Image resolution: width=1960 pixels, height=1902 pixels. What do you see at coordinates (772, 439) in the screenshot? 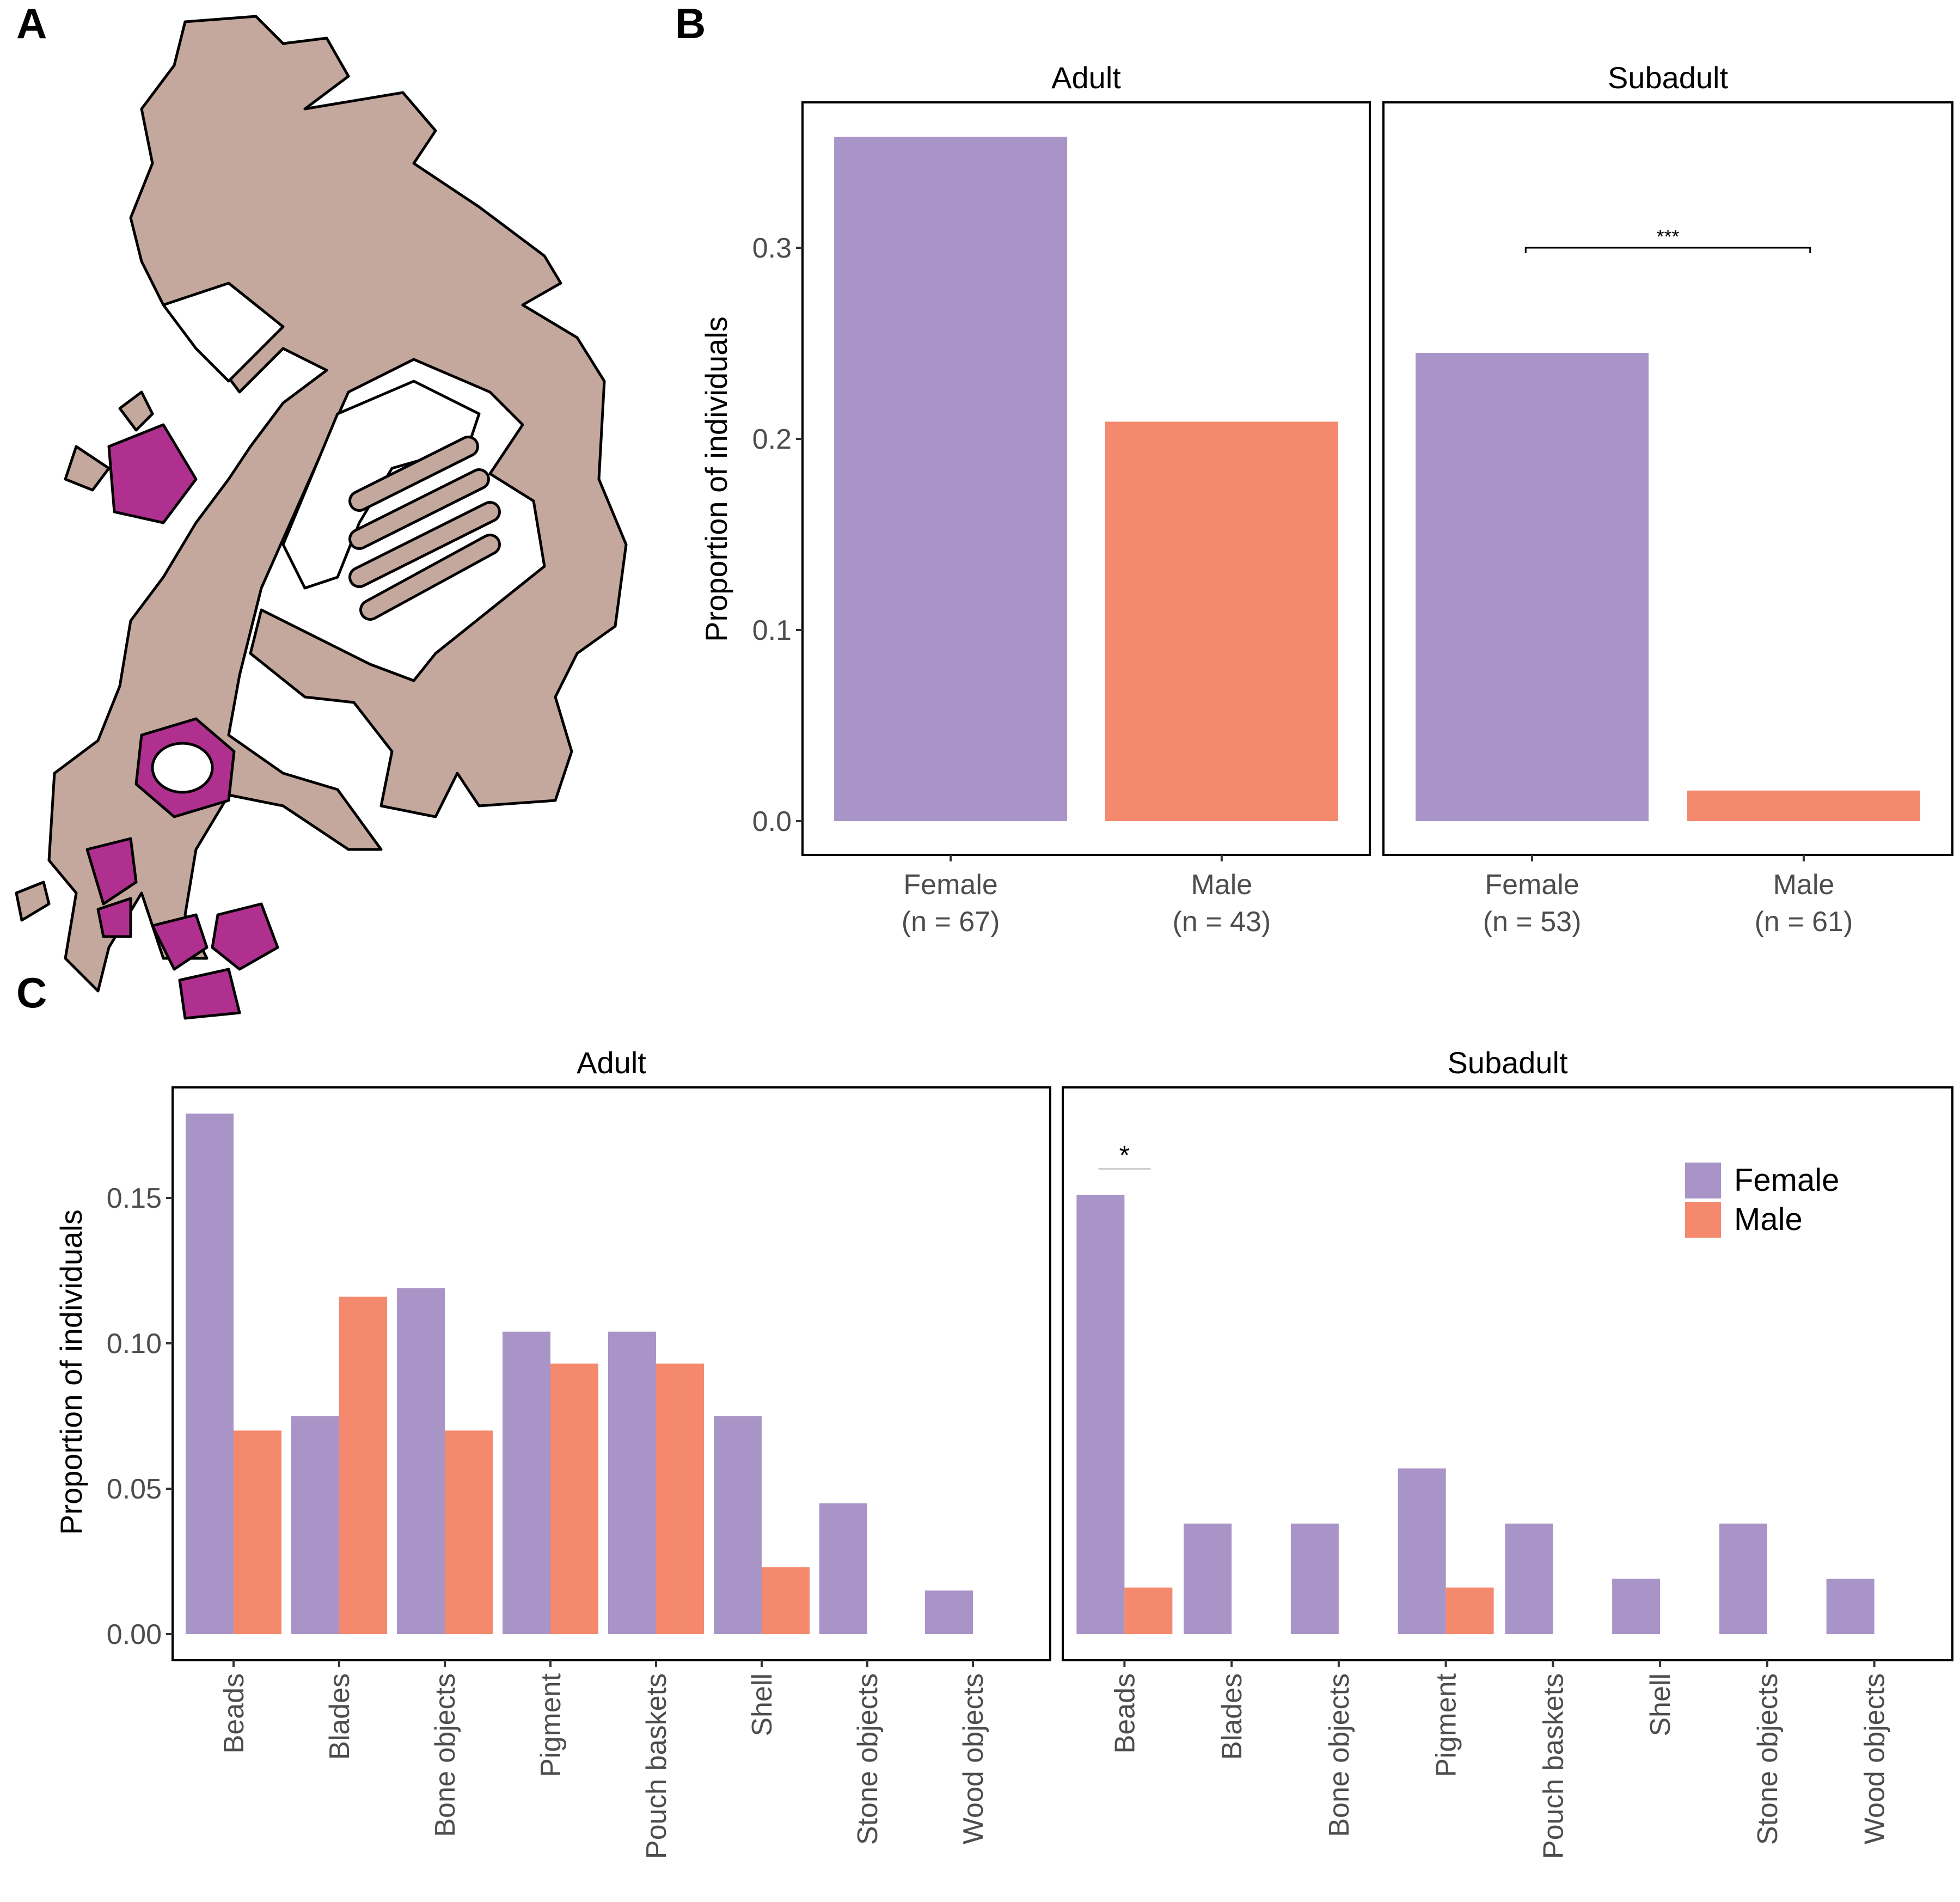
I see `y-tick-label: 0.2` at bounding box center [772, 439].